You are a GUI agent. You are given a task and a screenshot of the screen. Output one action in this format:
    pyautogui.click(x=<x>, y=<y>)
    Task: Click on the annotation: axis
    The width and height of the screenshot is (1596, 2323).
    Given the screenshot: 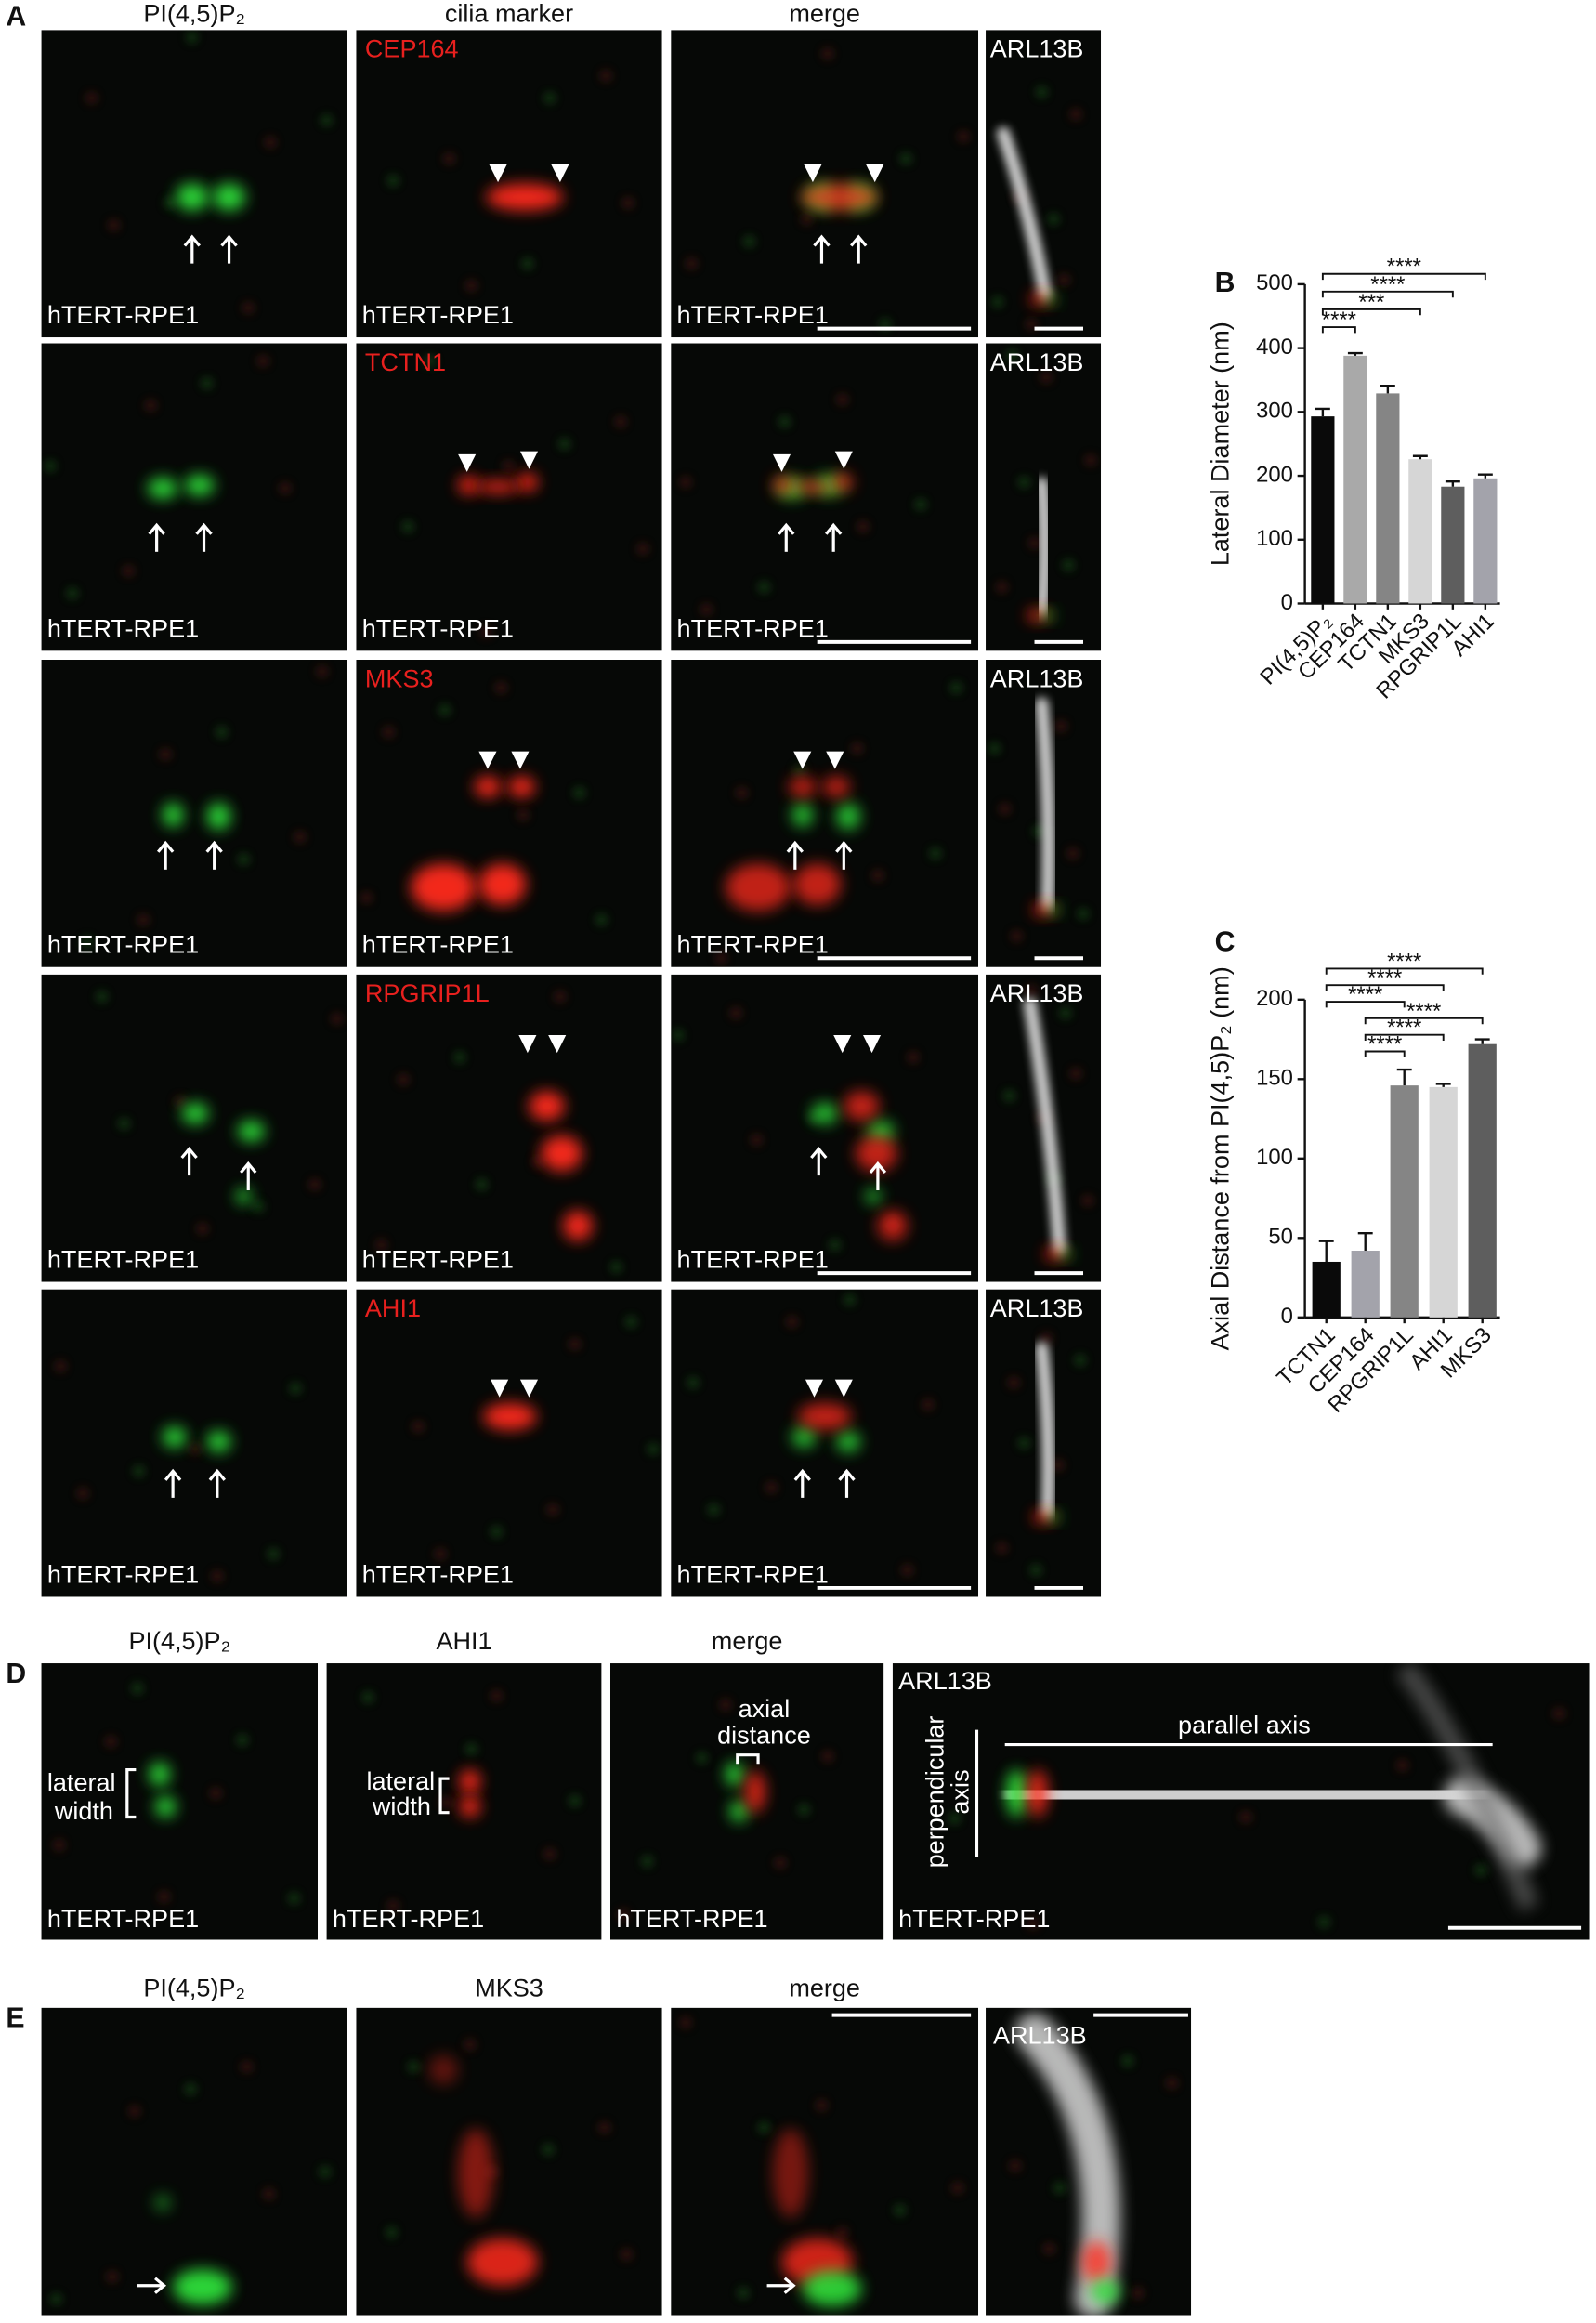 What is the action you would take?
    pyautogui.click(x=961, y=1791)
    